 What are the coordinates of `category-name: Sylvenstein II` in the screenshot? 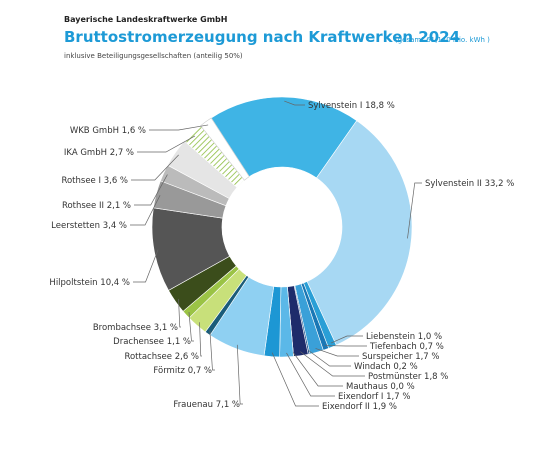 It's located at (453, 184).